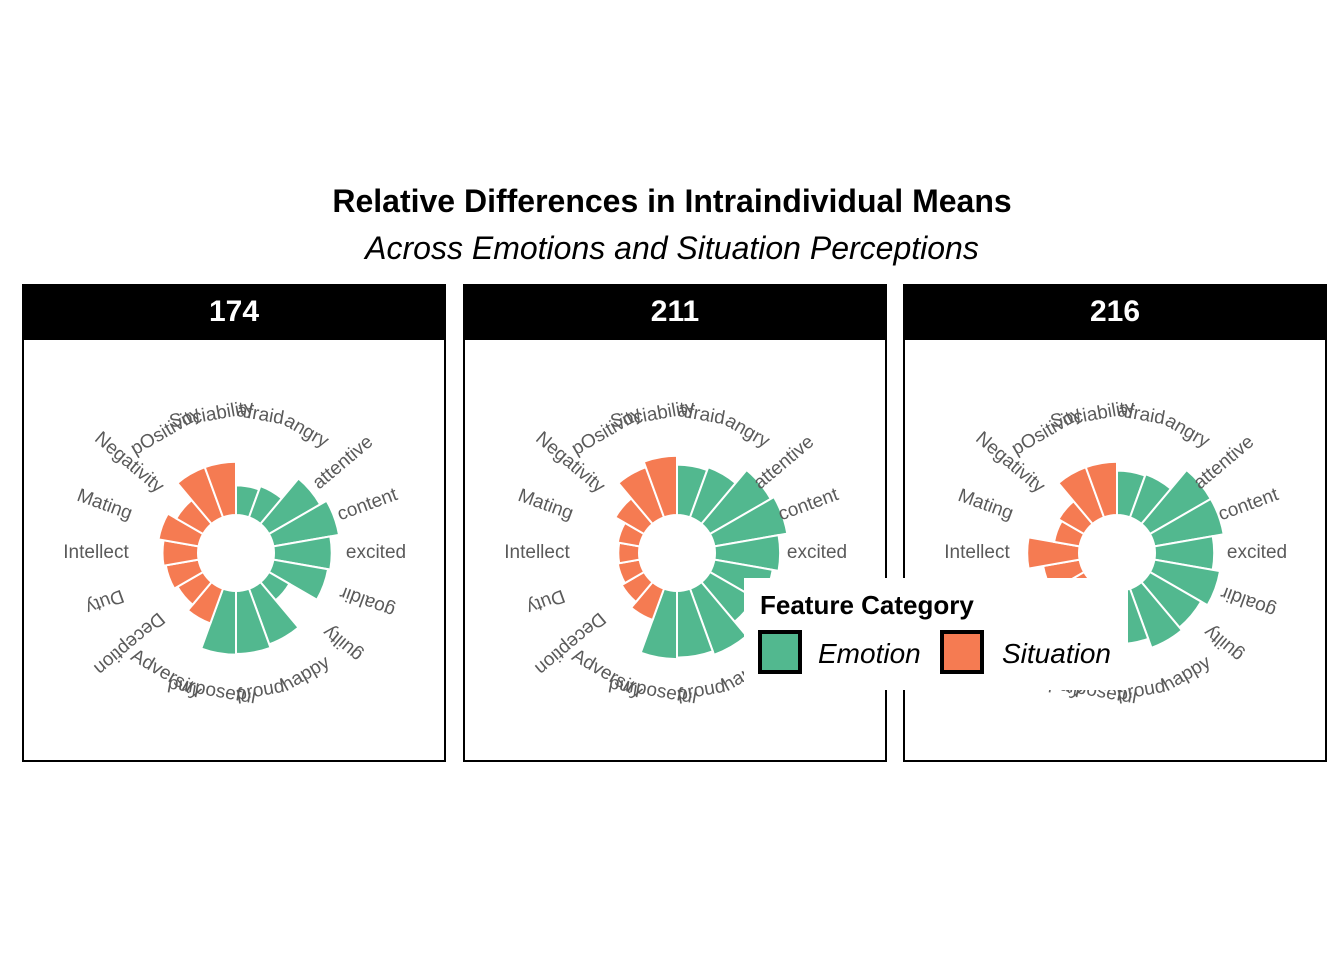 This screenshot has height=960, width=1344. Describe the element at coordinates (637, 587) in the screenshot. I see `bar-Deception` at that location.